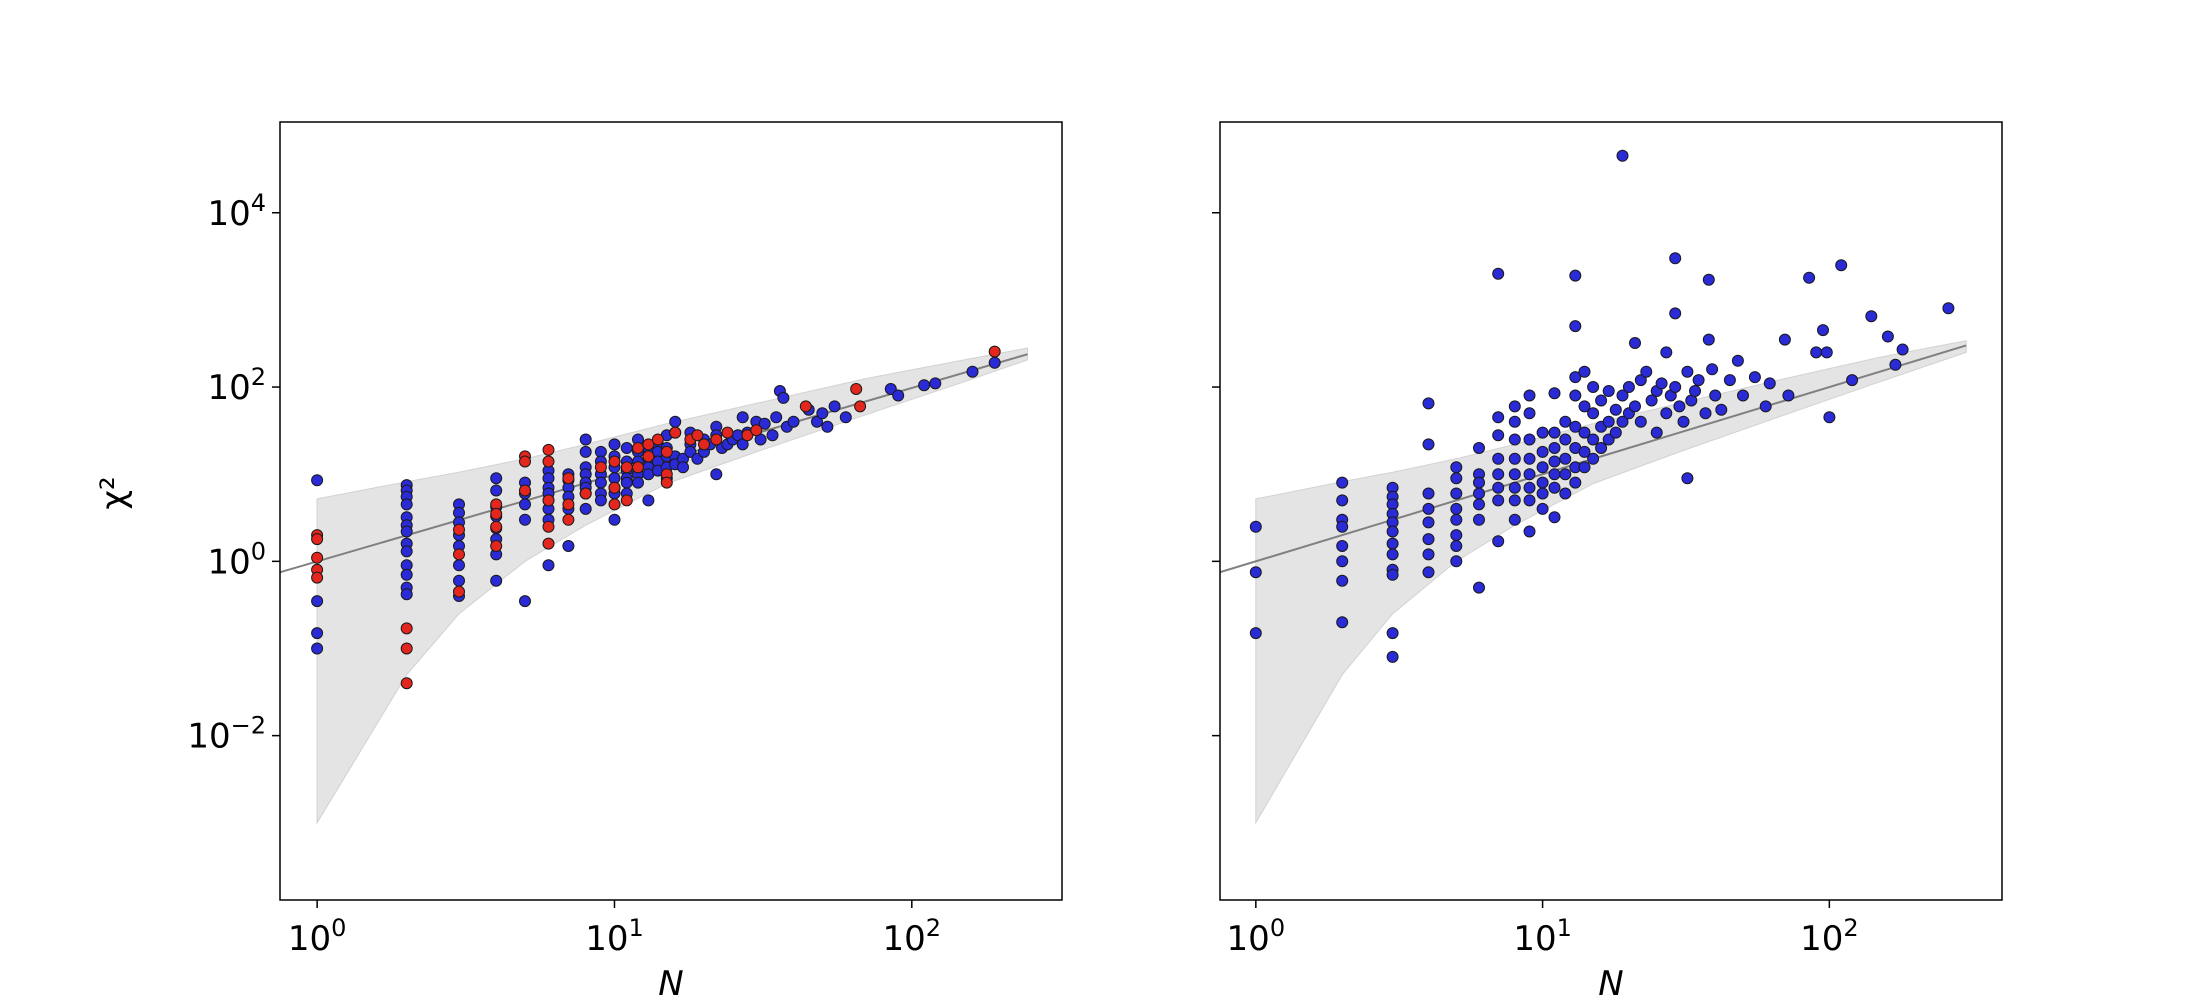  Describe the element at coordinates (114, 492) in the screenshot. I see `y-axis-label: χ²` at that location.